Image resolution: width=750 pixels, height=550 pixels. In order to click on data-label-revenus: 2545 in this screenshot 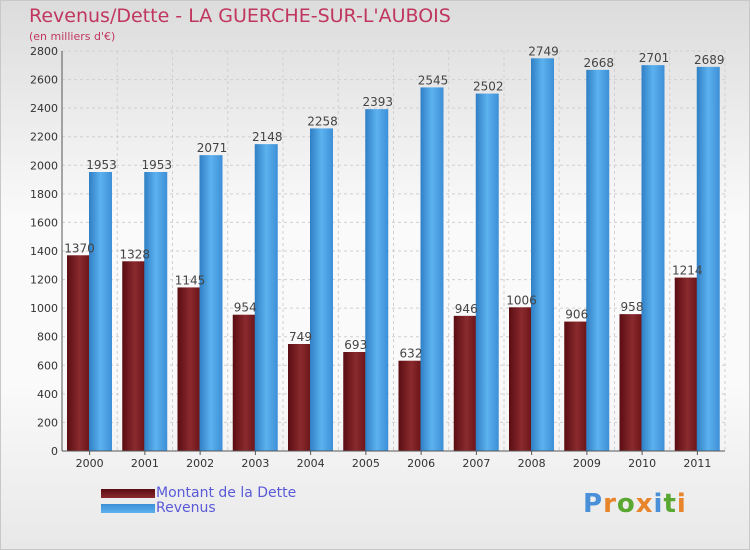, I will do `click(433, 80)`.